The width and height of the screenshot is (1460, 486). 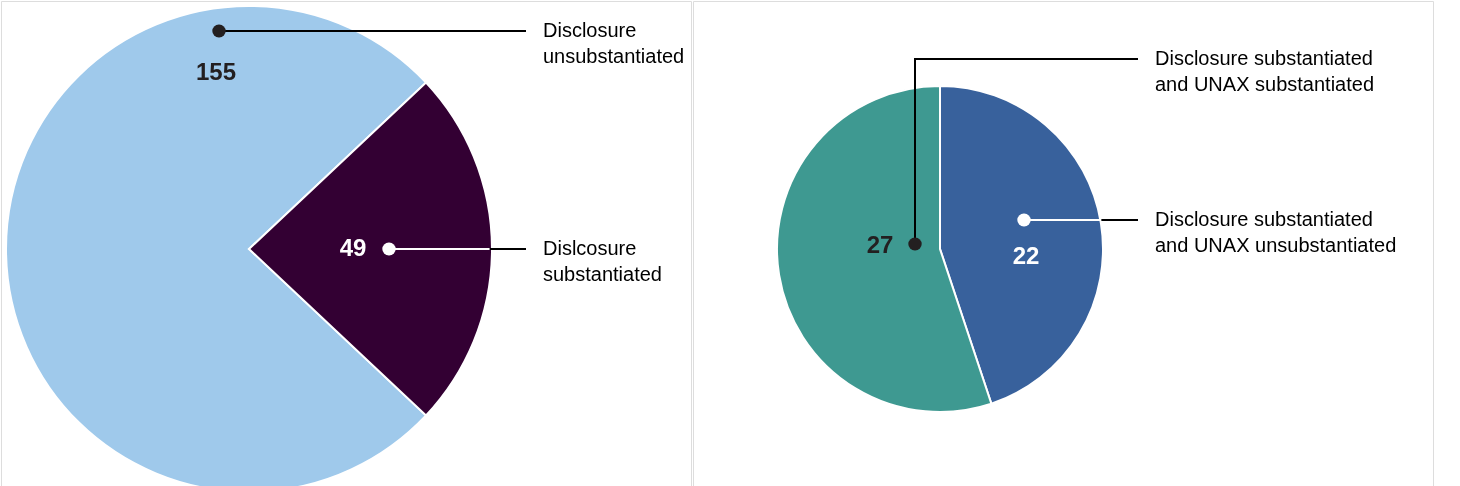 I want to click on slice-label: Dislcosure substantiated, so click(x=602, y=261).